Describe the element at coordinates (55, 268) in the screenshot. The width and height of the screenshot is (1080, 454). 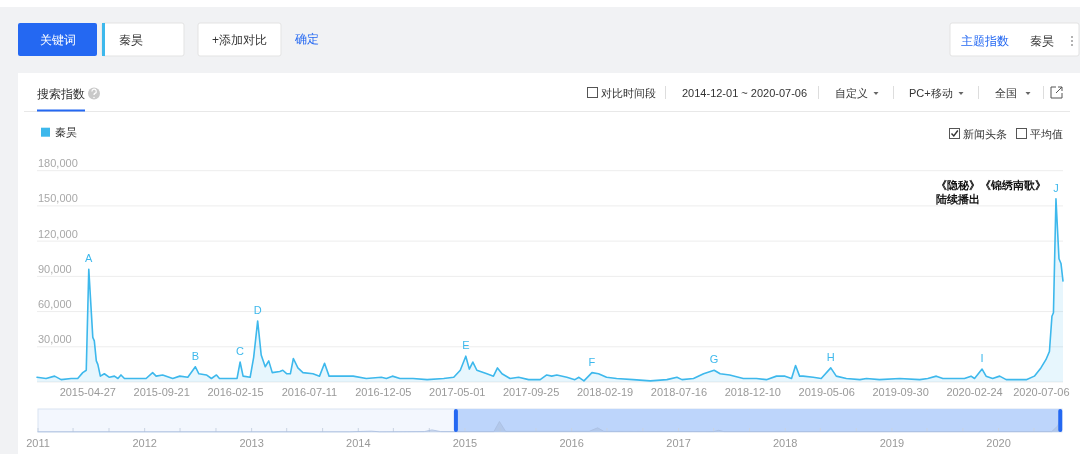
I see `y-tick-label: 90,000` at that location.